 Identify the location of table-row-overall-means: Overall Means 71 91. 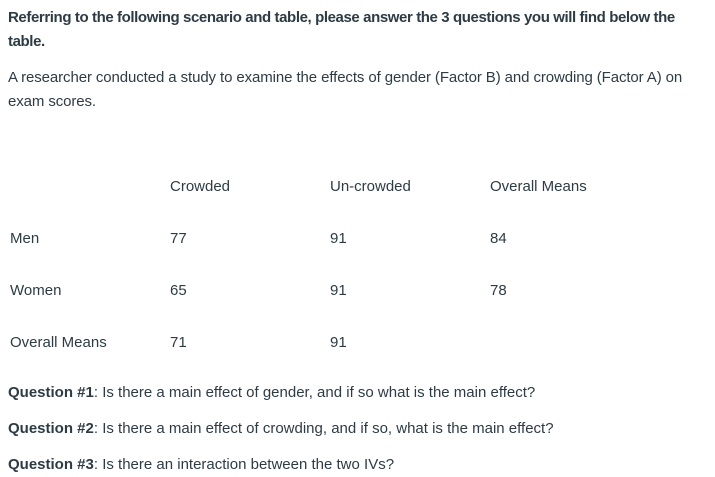
(328, 343).